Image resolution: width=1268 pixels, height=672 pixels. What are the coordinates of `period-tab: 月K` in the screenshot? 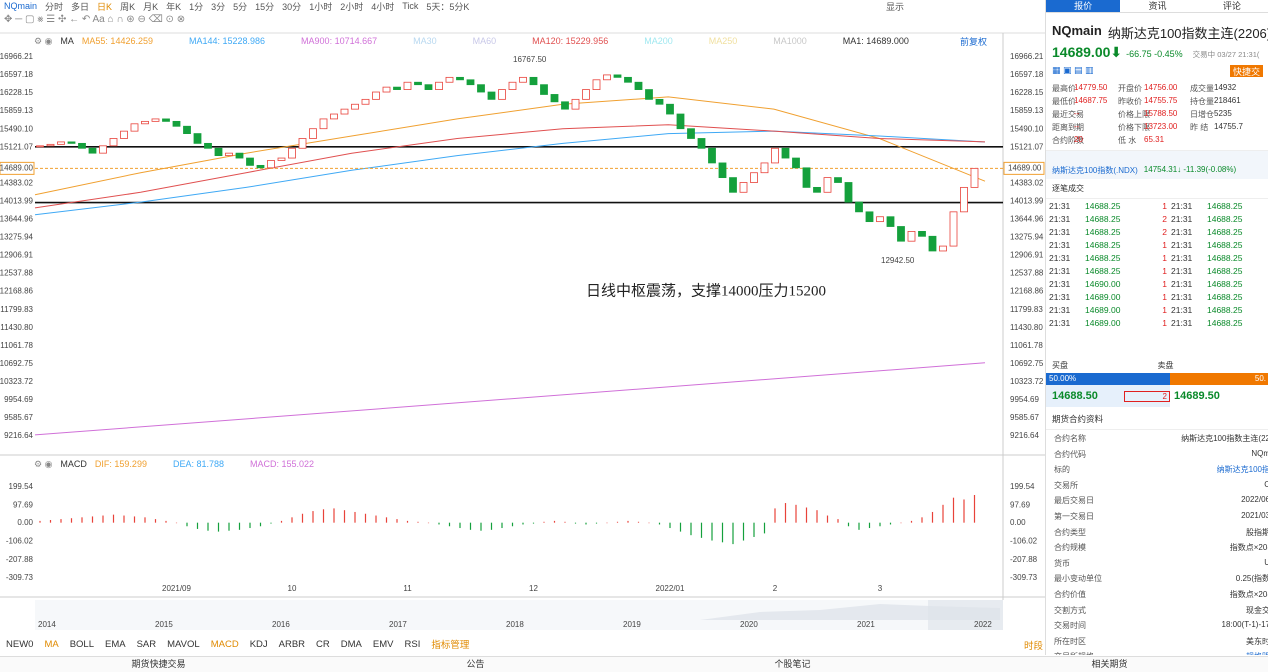 It's located at (151, 6).